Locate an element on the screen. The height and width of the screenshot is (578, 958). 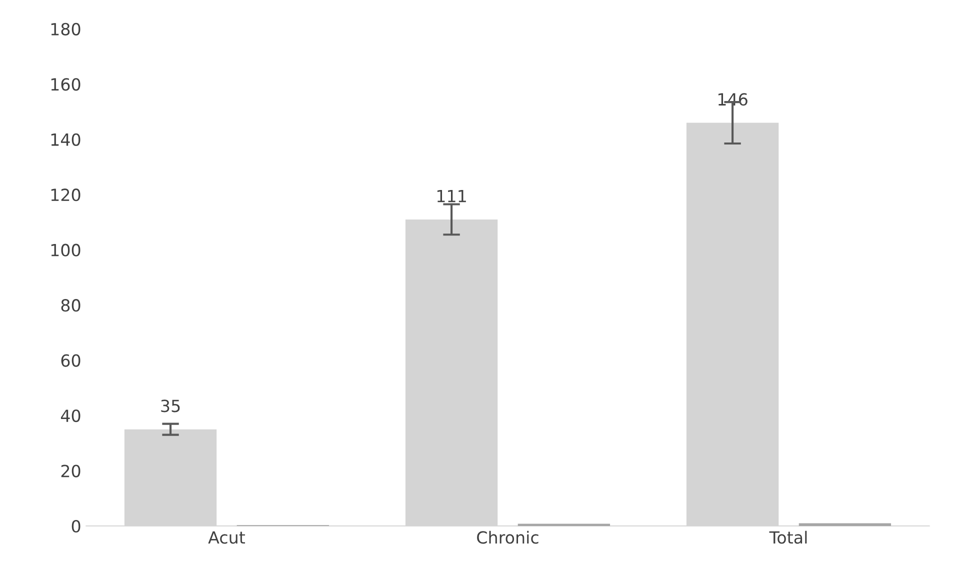
y-tick-label: 100 is located at coordinates (65, 250).